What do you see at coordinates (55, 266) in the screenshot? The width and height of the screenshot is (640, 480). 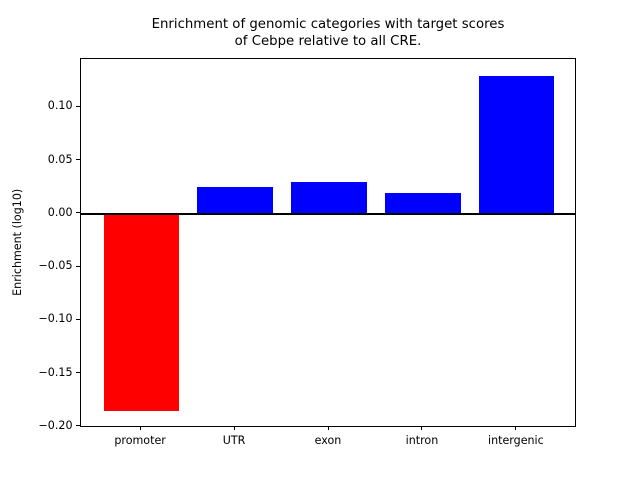 I see `y-tick-label: −0.05` at bounding box center [55, 266].